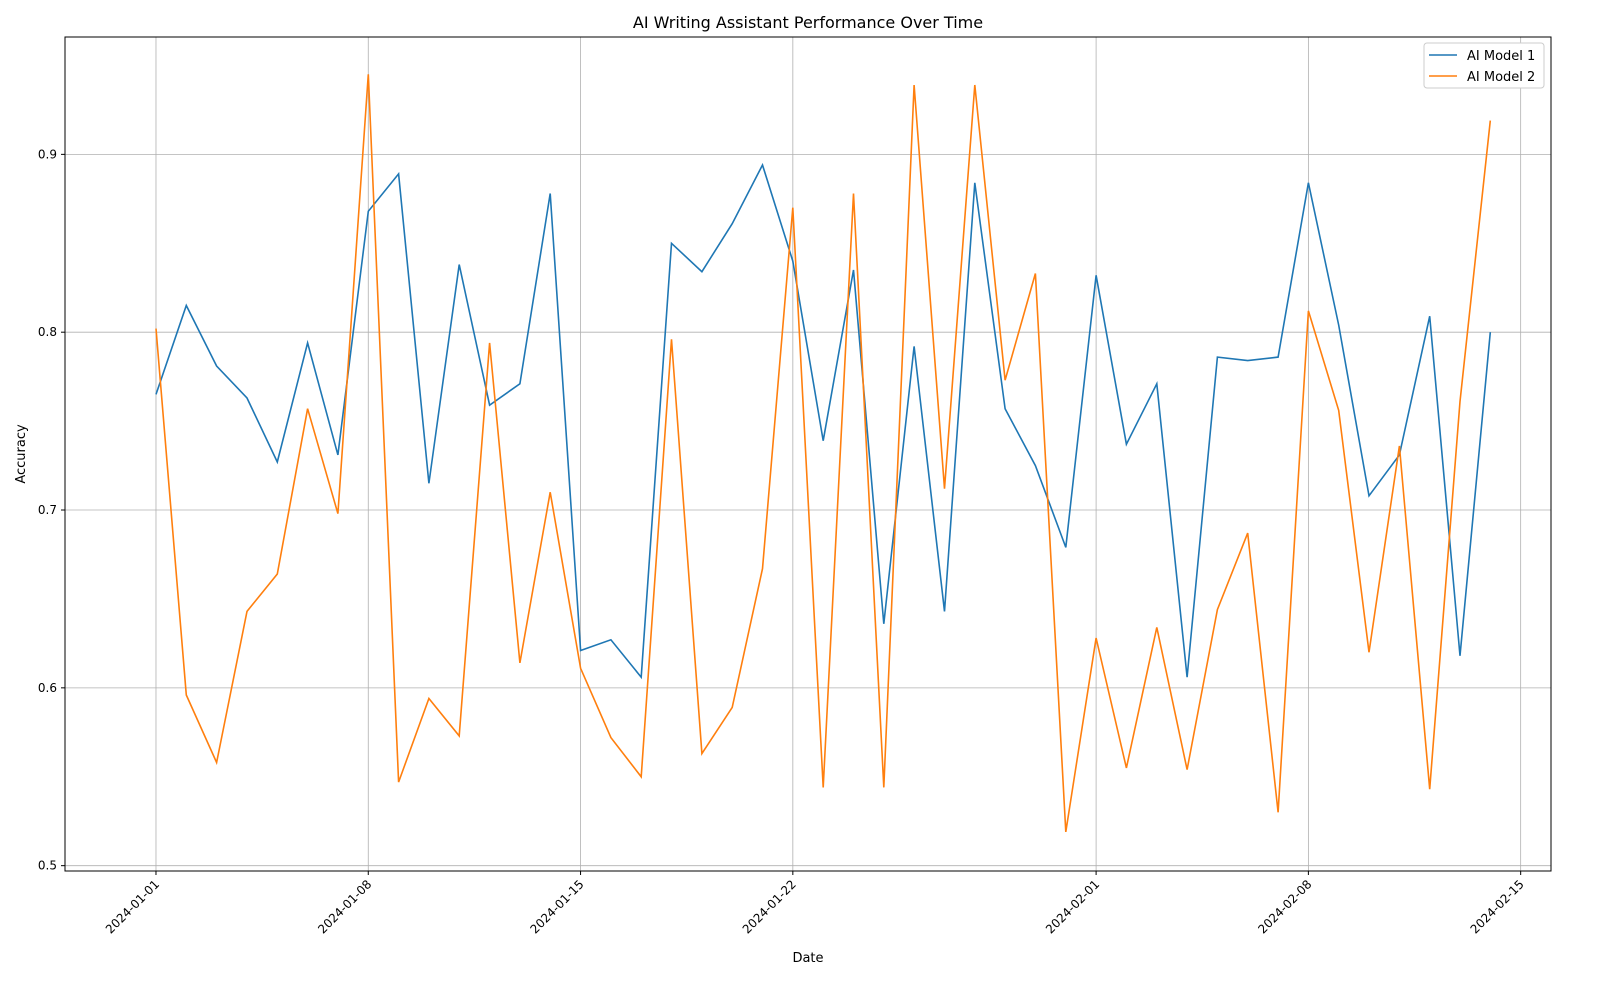 The width and height of the screenshot is (1600, 1000). I want to click on x-tick-label: 2024-02-08, so click(1284, 906).